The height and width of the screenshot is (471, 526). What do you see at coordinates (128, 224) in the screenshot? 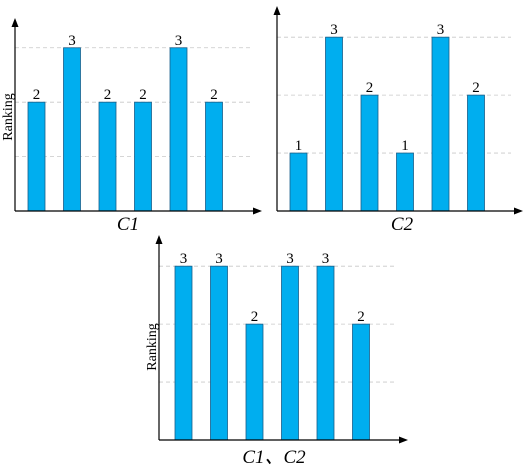
I see `x-axis-label: C1` at bounding box center [128, 224].